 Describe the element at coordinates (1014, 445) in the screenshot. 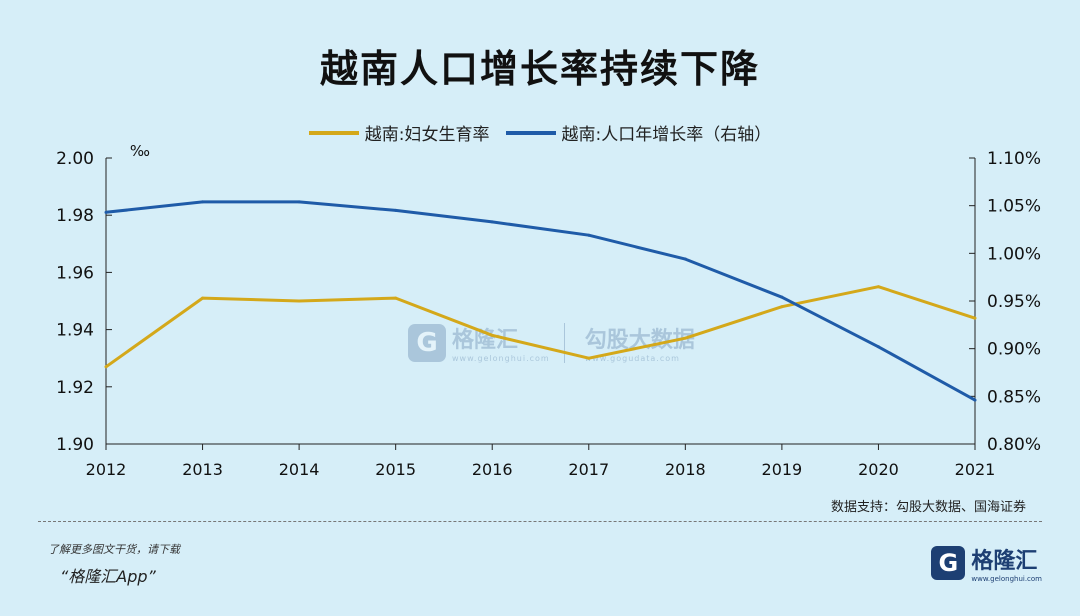

I see `y-right-tick-label: 0.80%` at that location.